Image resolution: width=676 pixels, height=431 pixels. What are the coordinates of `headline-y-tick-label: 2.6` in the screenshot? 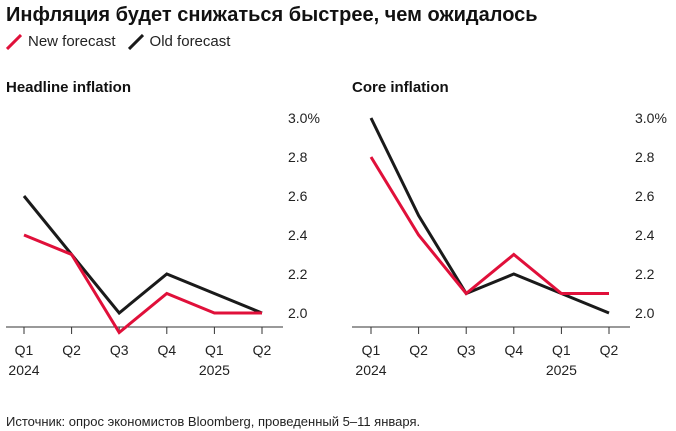 It's located at (298, 196).